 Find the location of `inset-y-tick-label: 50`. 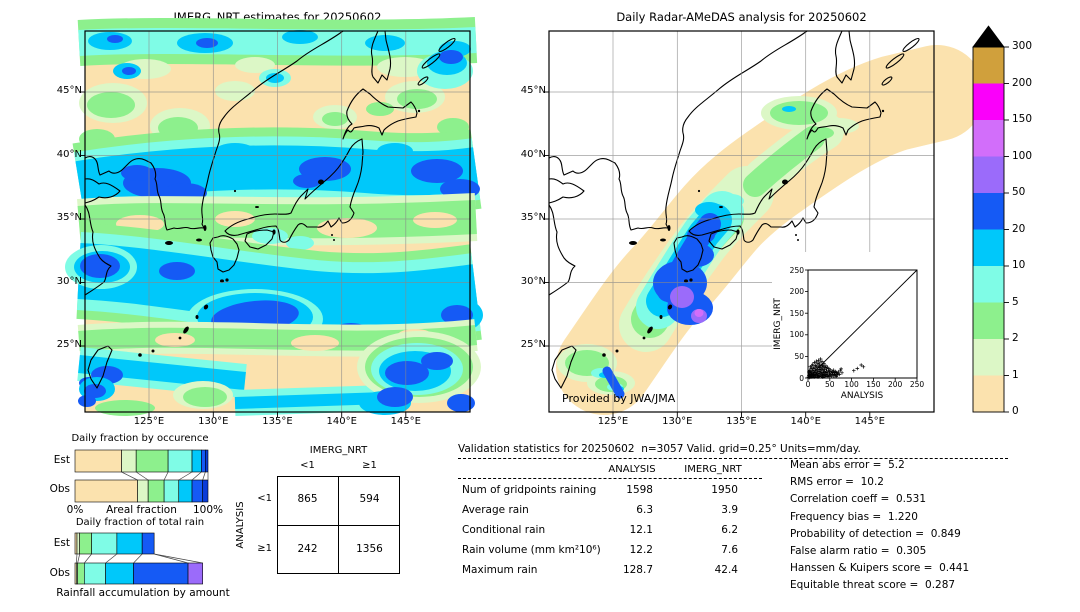

inset-y-tick-label: 50 is located at coordinates (799, 356).